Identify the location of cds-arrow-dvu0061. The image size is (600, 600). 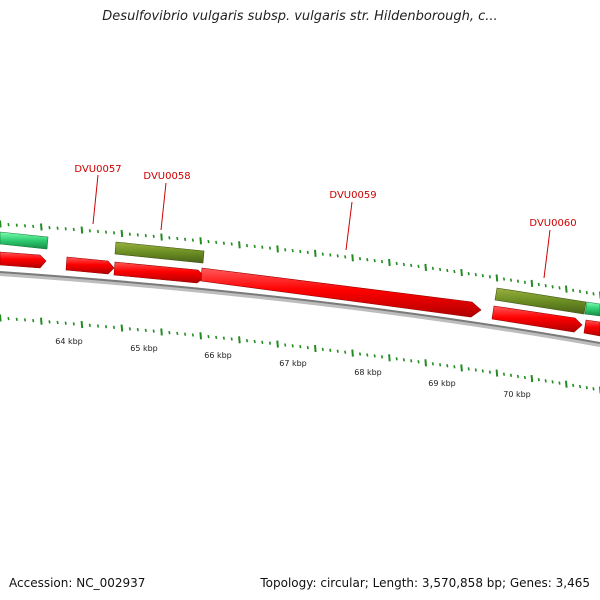
(591, 328).